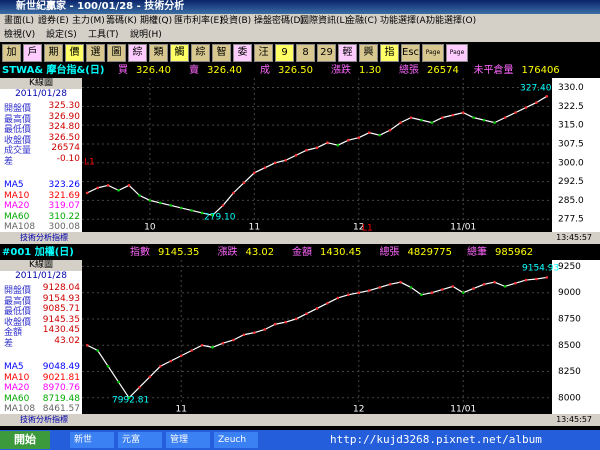 The width and height of the screenshot is (600, 450). Describe the element at coordinates (67, 340) in the screenshot. I see `row-value: 43.02` at that location.